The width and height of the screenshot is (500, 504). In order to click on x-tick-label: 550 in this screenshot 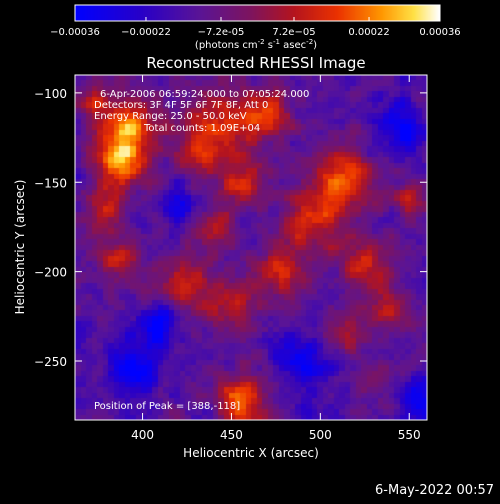, I will do `click(409, 435)`.